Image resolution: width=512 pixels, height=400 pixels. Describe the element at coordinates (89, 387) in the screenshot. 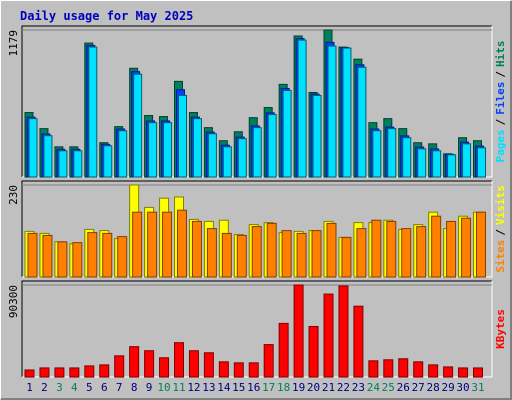

I see `x-tick-label: 5` at that location.